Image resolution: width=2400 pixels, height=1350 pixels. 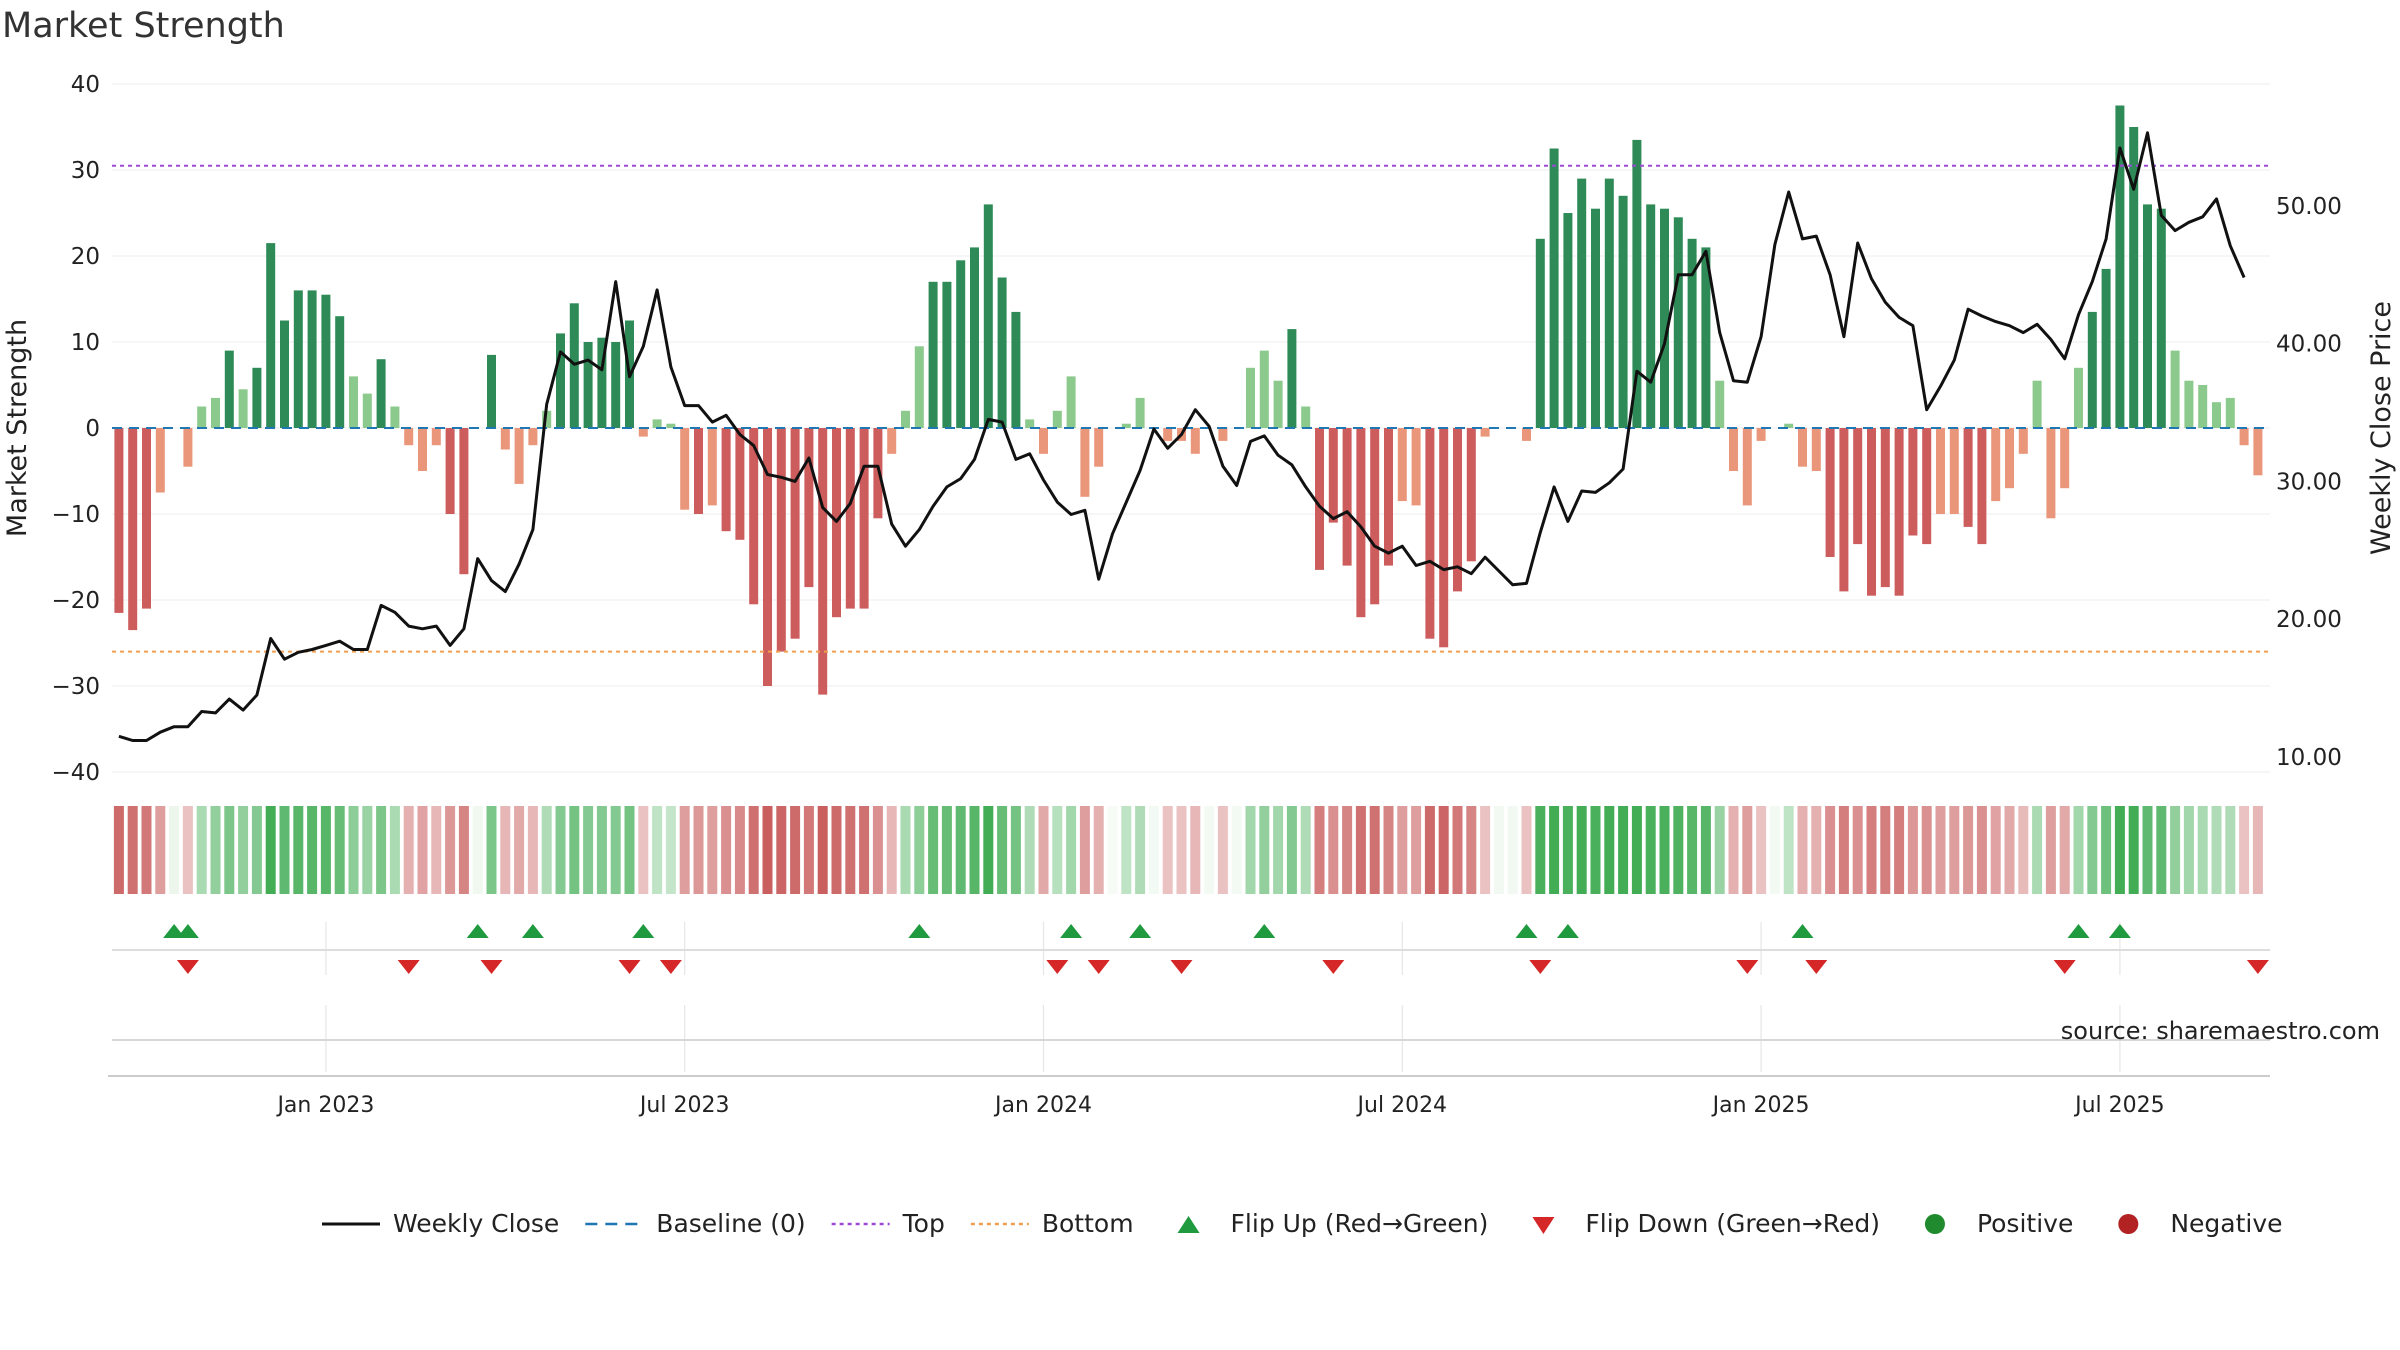 I want to click on legend-label: Negative, so click(x=2226, y=1223).